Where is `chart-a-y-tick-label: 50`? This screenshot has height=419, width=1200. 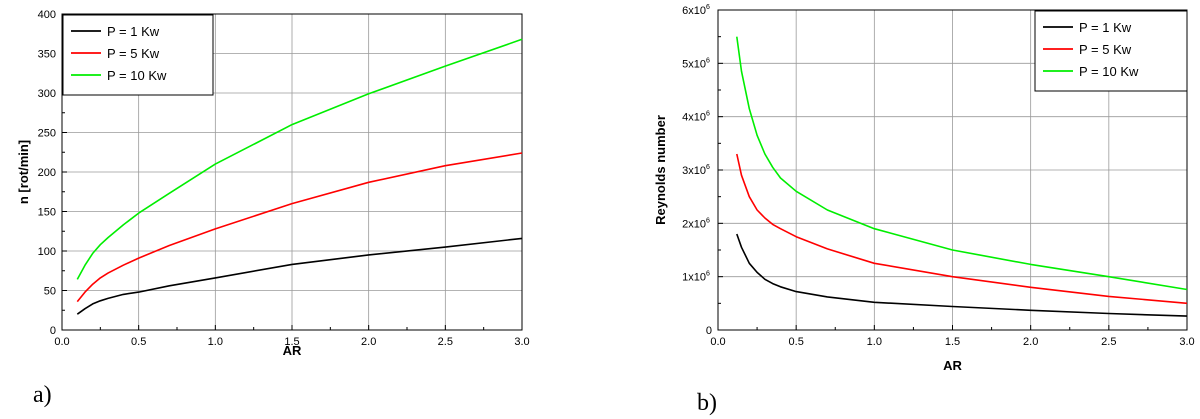 chart-a-y-tick-label: 50 is located at coordinates (50, 292).